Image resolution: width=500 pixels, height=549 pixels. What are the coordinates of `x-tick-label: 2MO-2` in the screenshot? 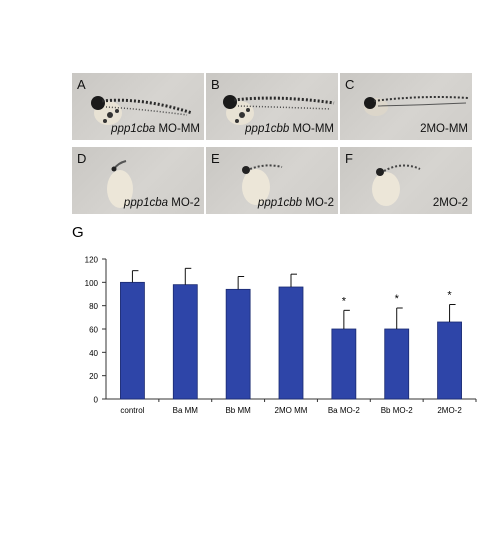 It's located at (449, 410).